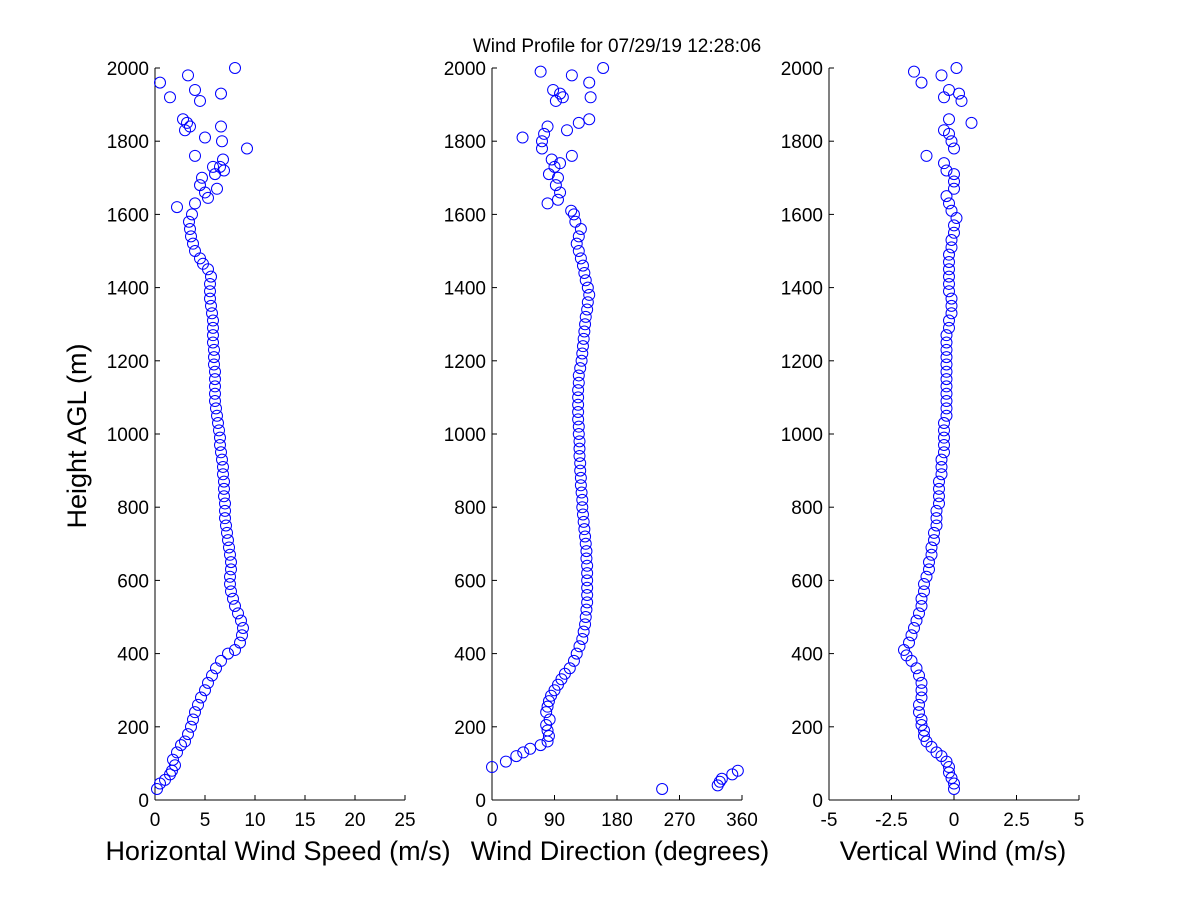 The height and width of the screenshot is (905, 1200). Describe the element at coordinates (128, 215) in the screenshot. I see `y-tick-label: 1600` at that location.